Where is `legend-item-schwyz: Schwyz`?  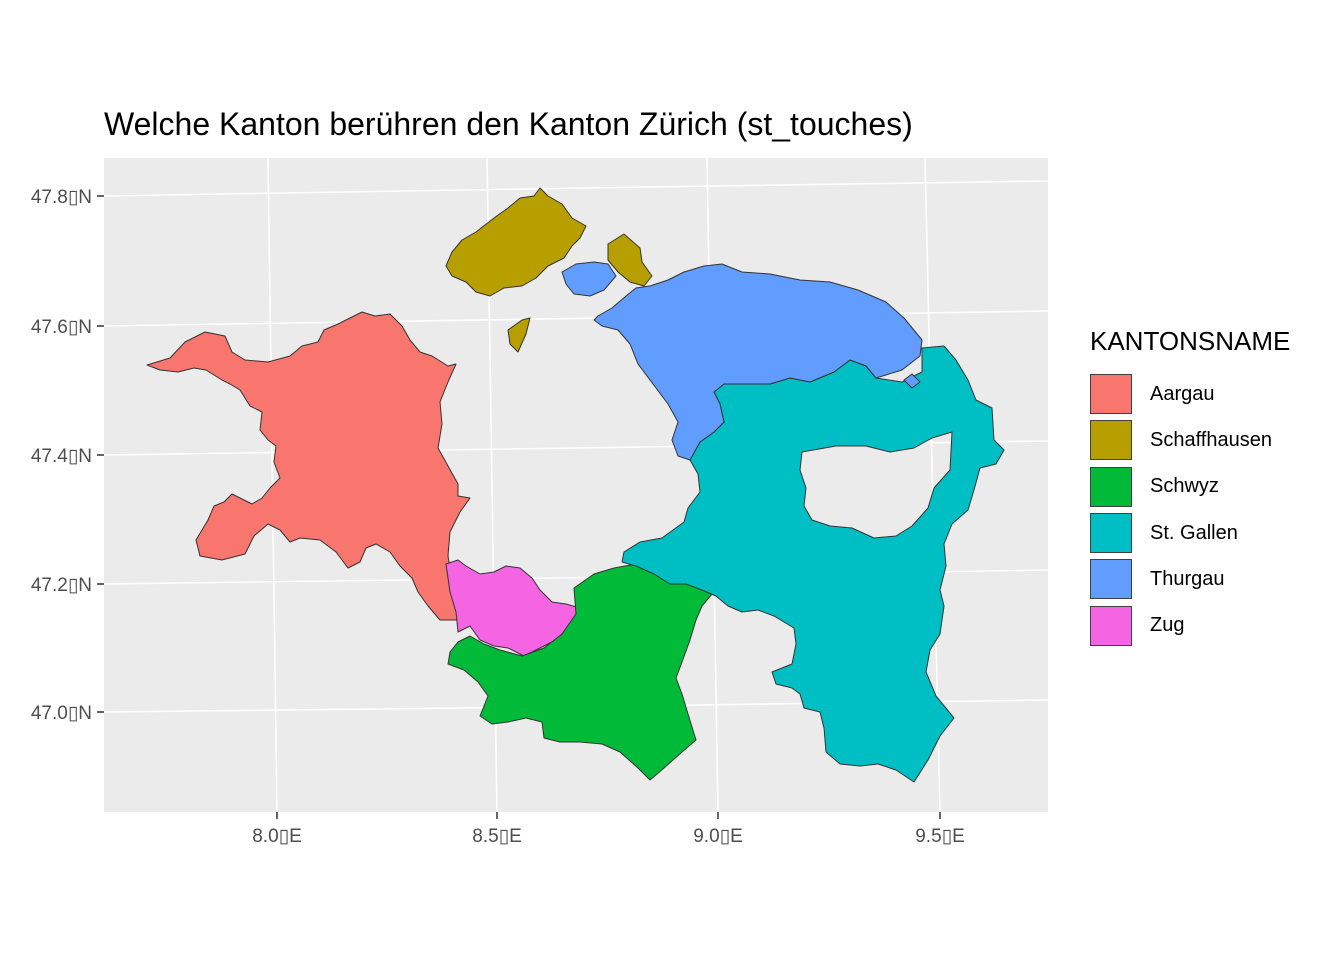 legend-item-schwyz: Schwyz is located at coordinates (1190, 487).